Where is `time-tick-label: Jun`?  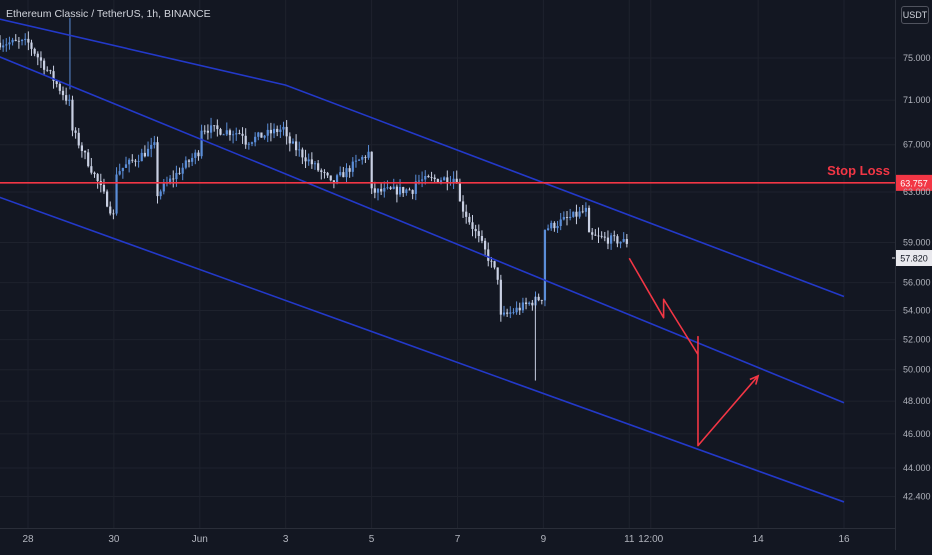 time-tick-label: Jun is located at coordinates (200, 539).